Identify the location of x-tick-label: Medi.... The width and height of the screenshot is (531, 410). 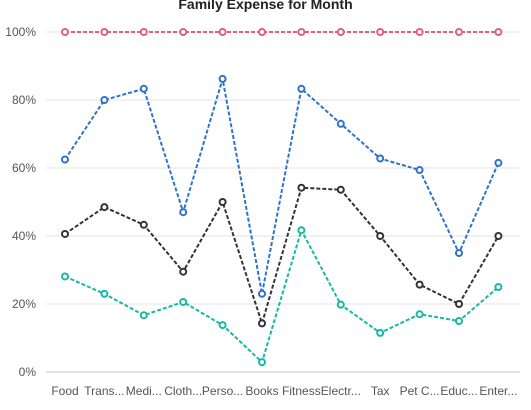
(144, 391).